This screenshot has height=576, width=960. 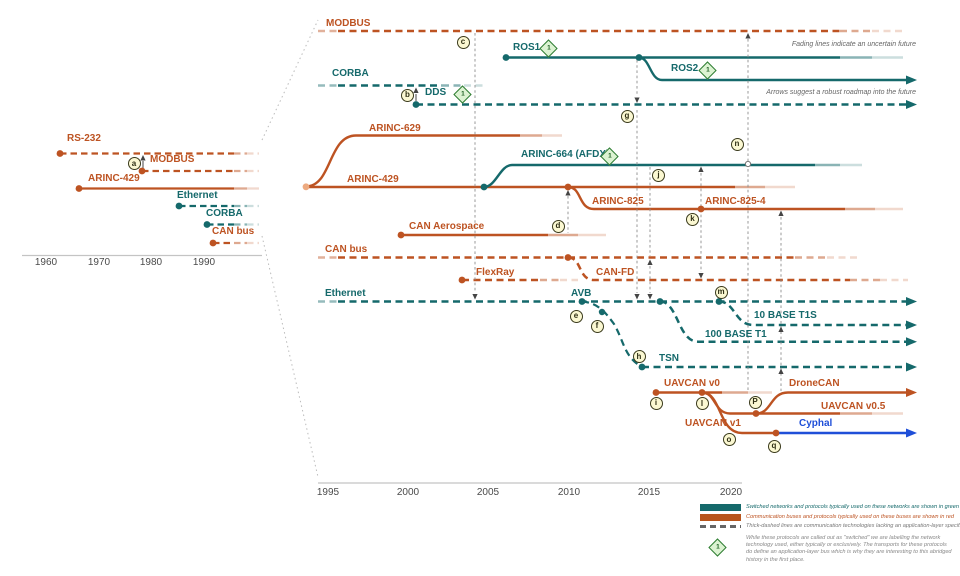 I want to click on panel-zoom-guides, so click(x=290, y=248).